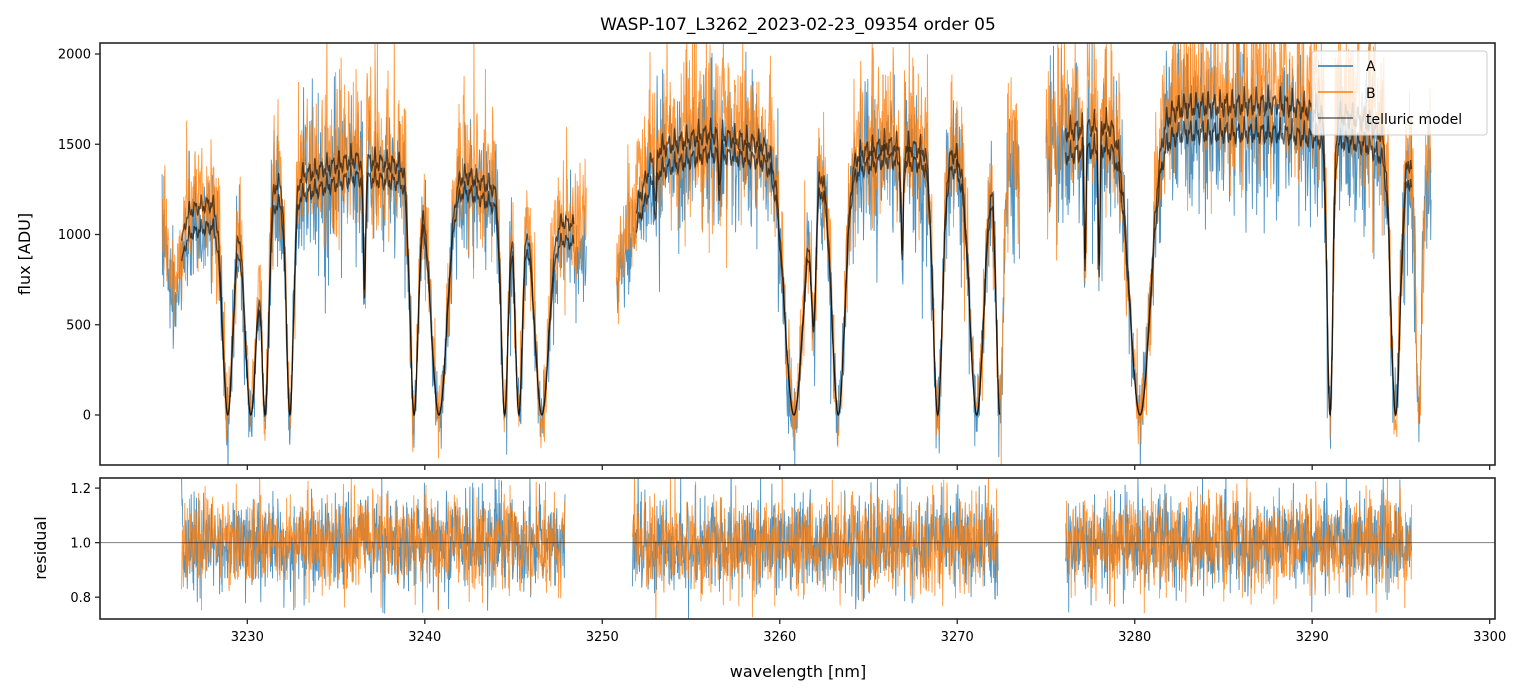  I want to click on flux-y-tick-label: 500, so click(78, 325).